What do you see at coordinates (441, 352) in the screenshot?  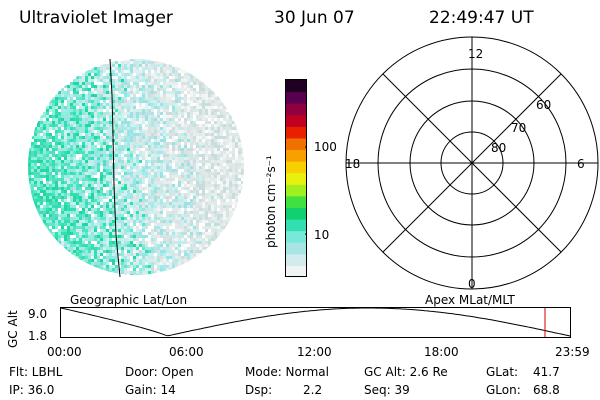 I see `timeline-xtick-1800: 18:00` at bounding box center [441, 352].